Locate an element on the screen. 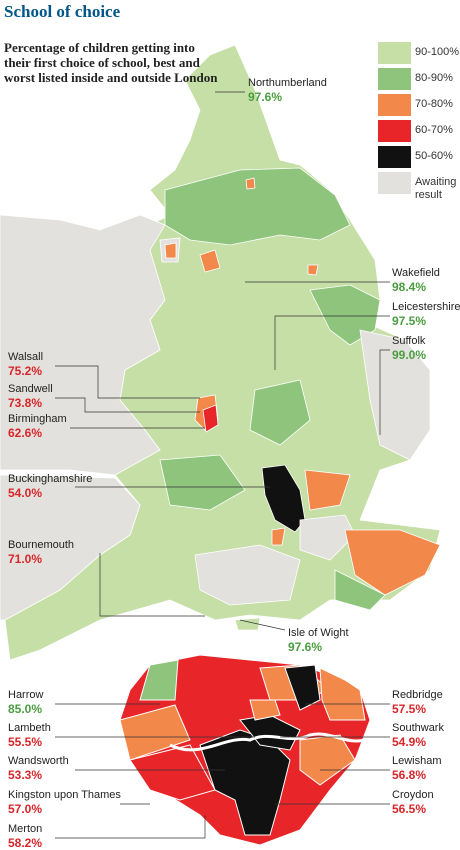 This screenshot has width=460, height=850. legend-label: 50-60% is located at coordinates (434, 156).